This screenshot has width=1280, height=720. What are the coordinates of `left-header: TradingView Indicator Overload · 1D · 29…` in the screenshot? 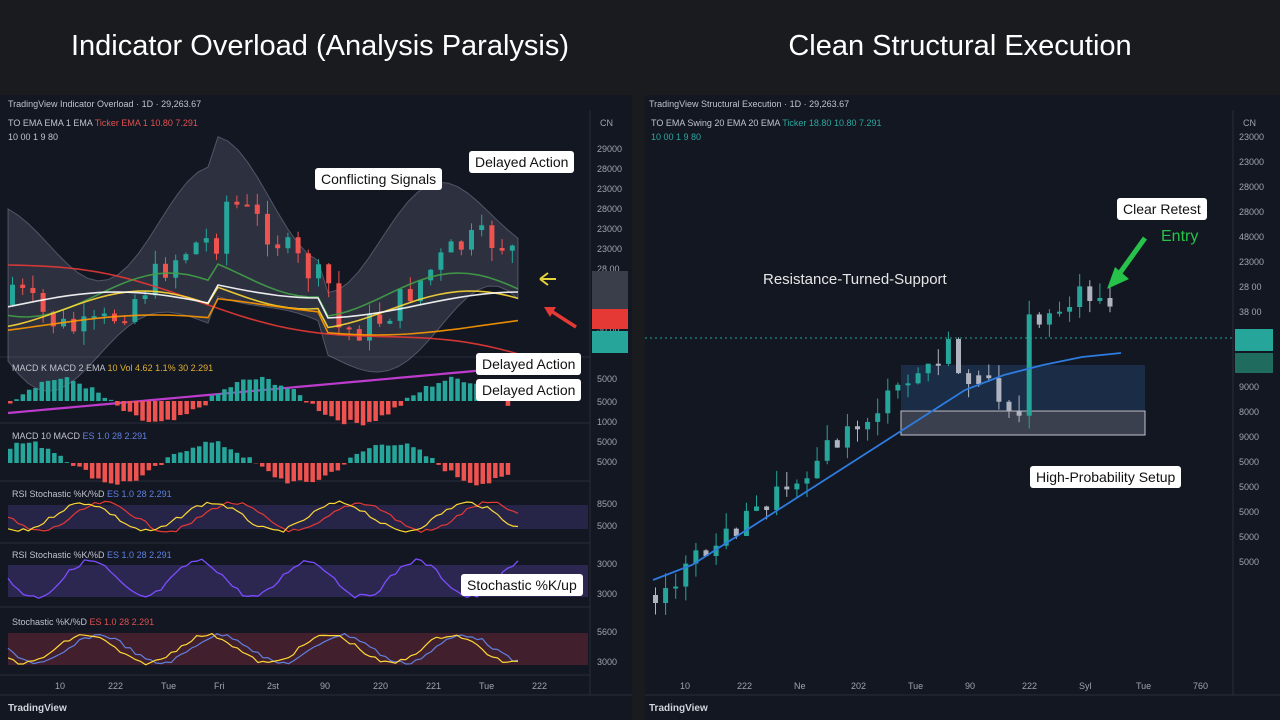 It's located at (105, 104).